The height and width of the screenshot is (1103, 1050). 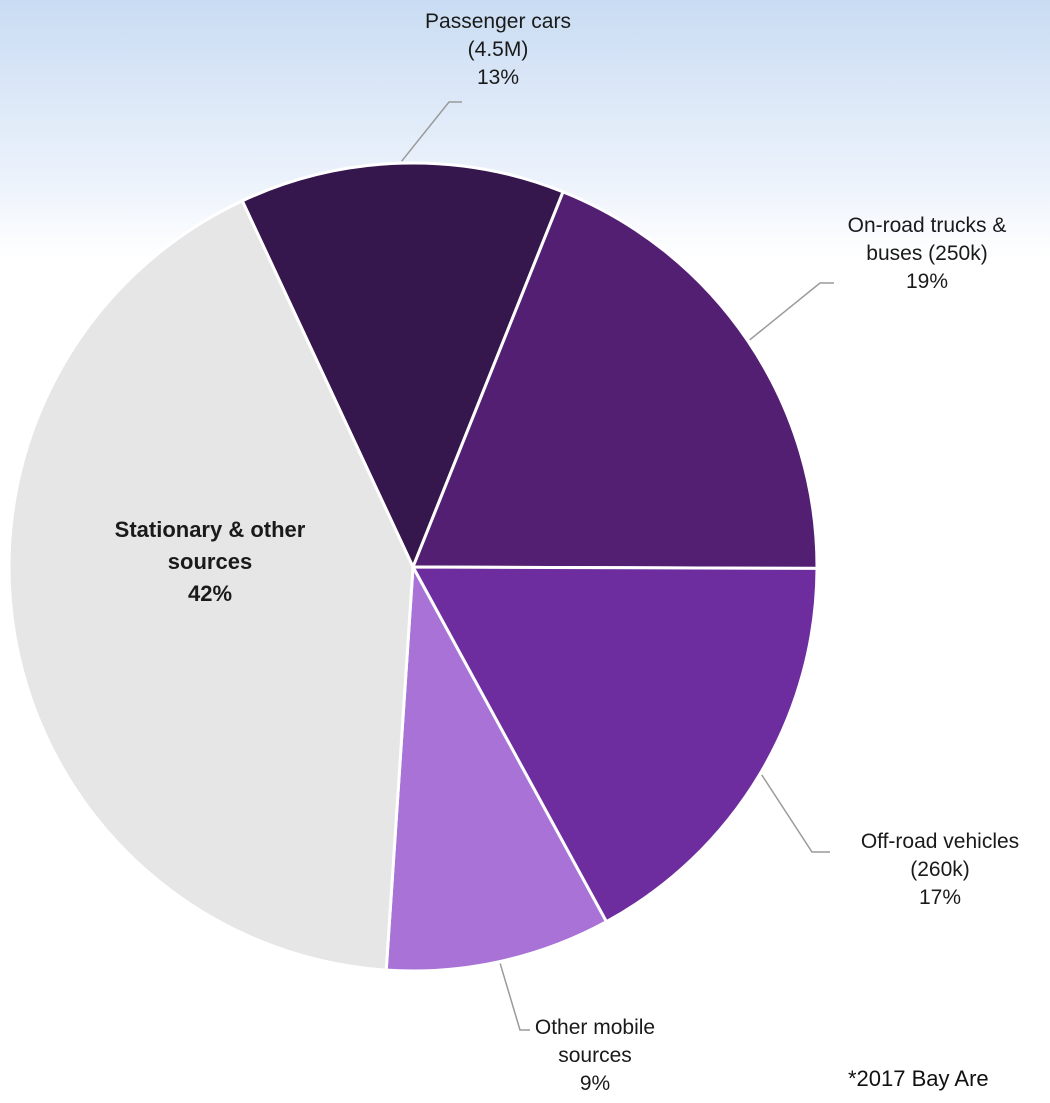 What do you see at coordinates (498, 49) in the screenshot?
I see `label-passenger-cars: Passenger cars (4.5M) 13%` at bounding box center [498, 49].